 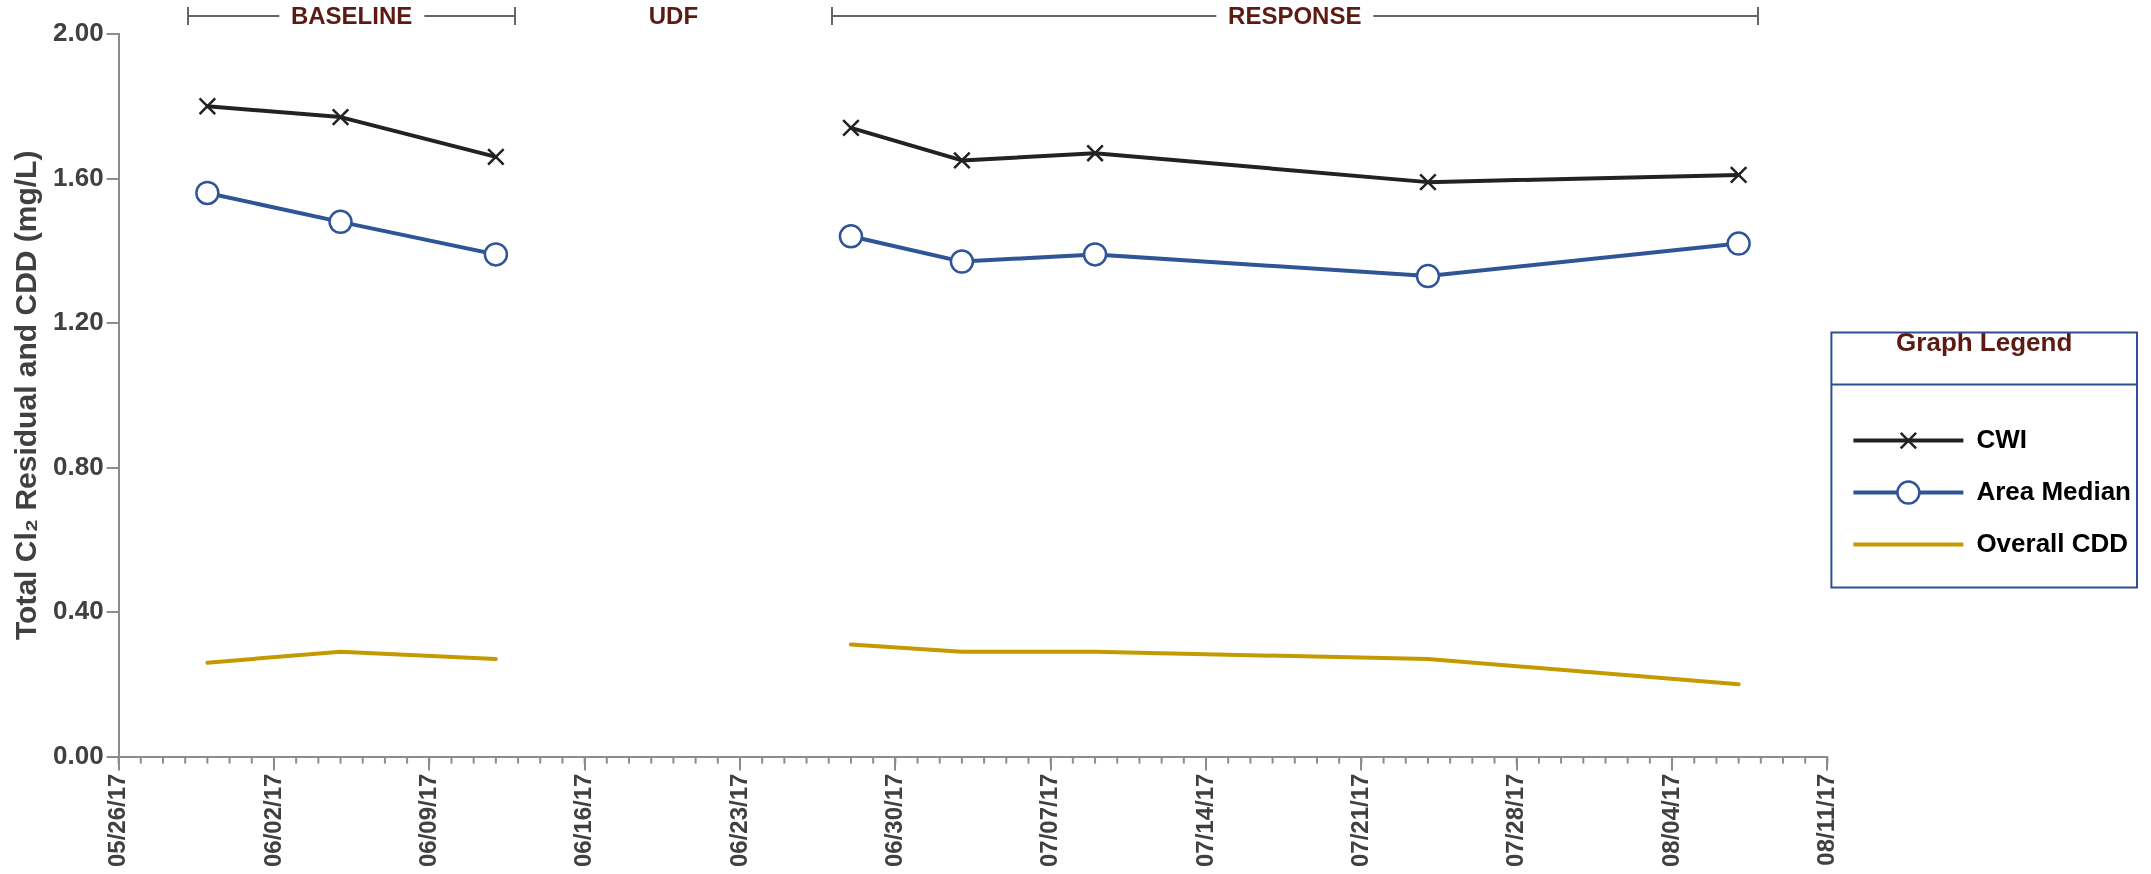 What do you see at coordinates (351, 16) in the screenshot?
I see `text: BASELINE` at bounding box center [351, 16].